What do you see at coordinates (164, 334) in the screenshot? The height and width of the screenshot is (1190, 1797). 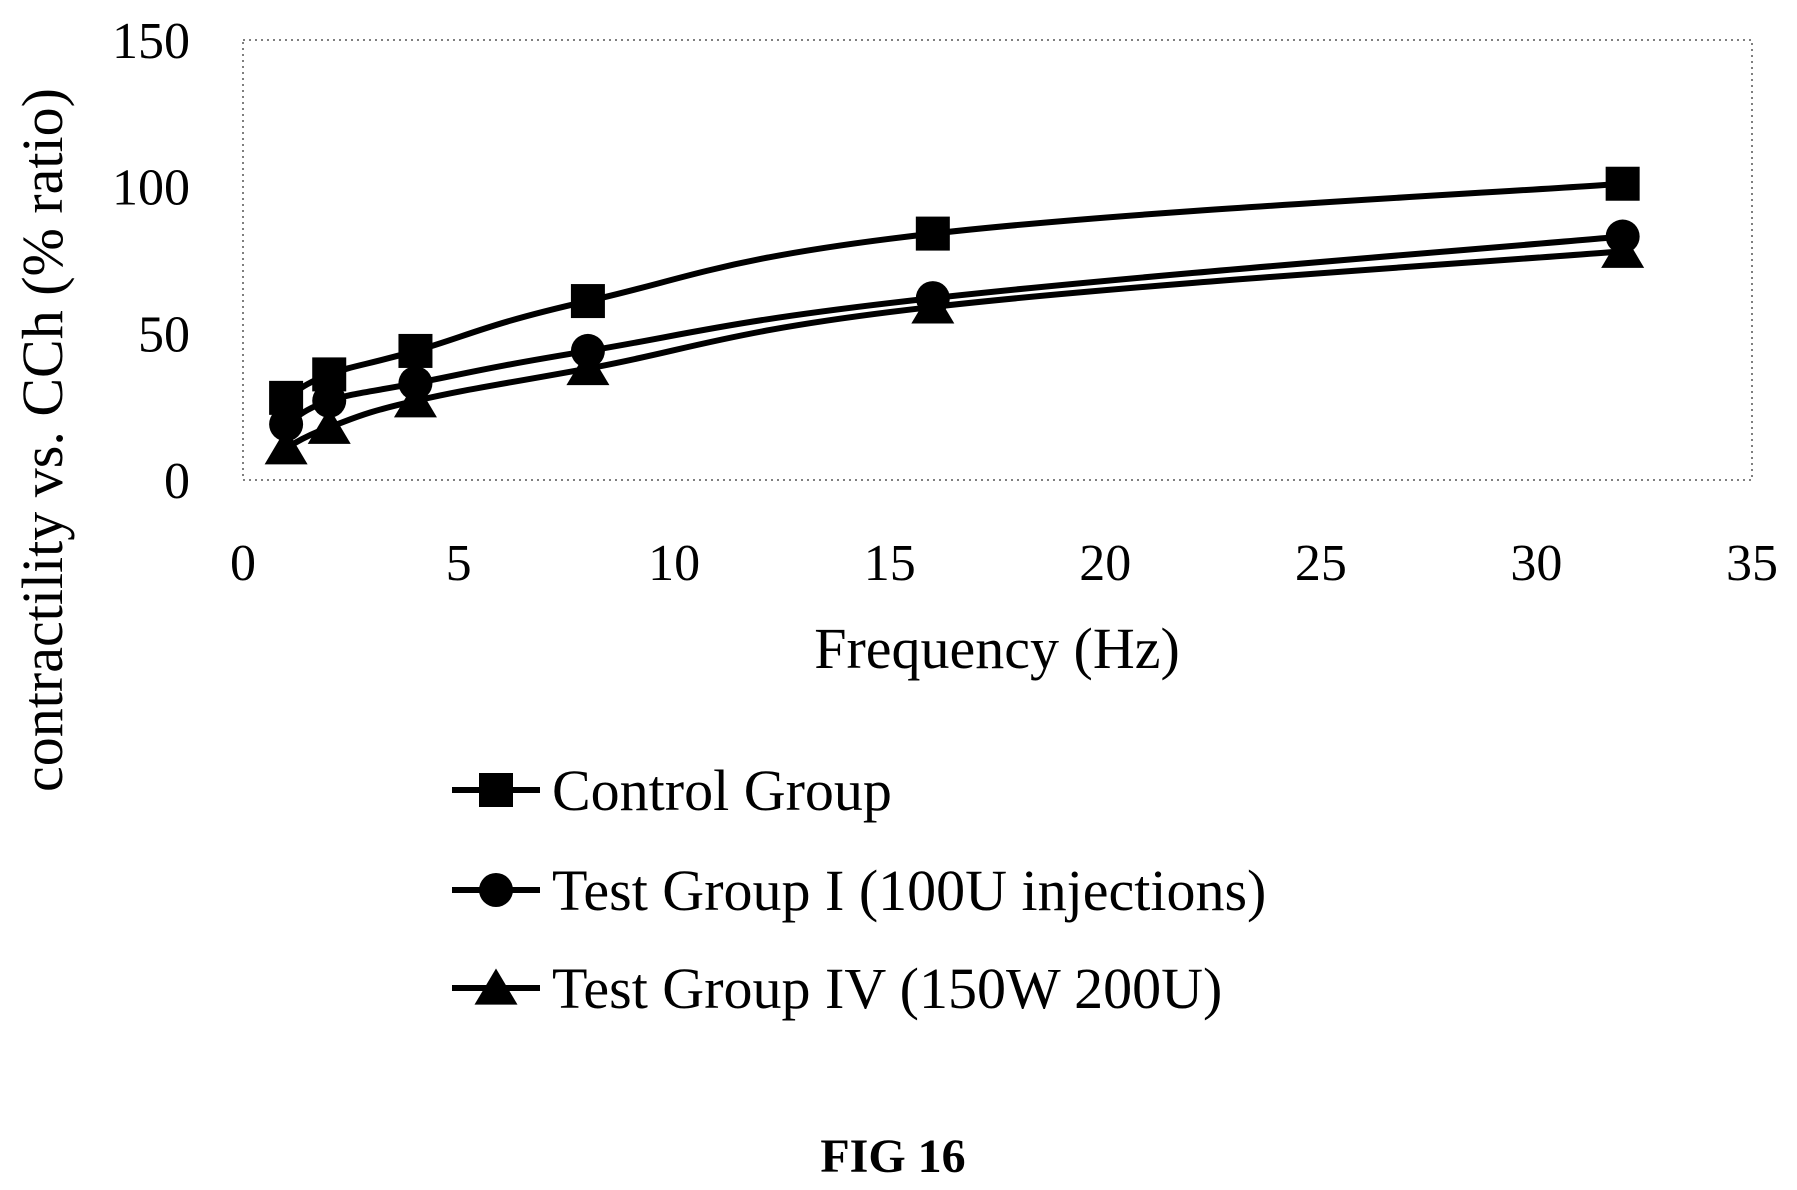 I see `y-tick-label: 50` at bounding box center [164, 334].